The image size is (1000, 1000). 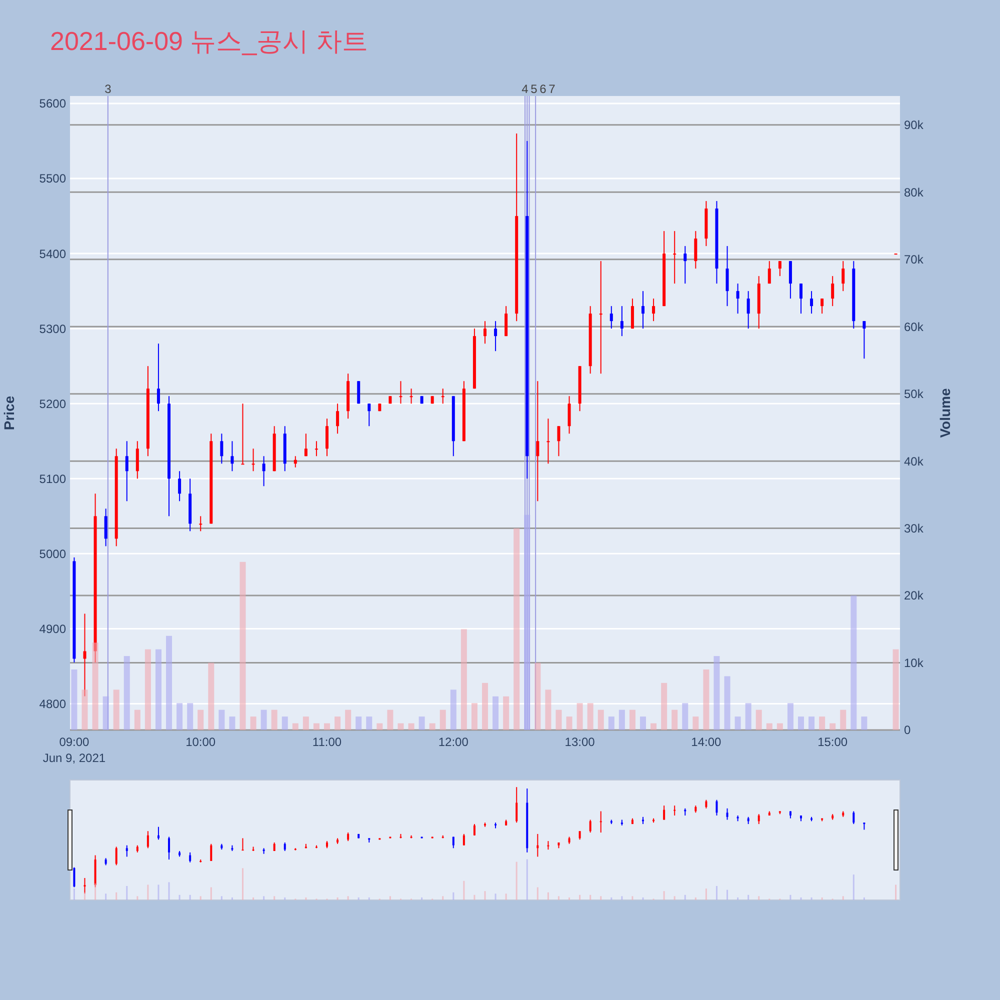 What do you see at coordinates (580, 742) in the screenshot?
I see `x-tick-label: 13:00` at bounding box center [580, 742].